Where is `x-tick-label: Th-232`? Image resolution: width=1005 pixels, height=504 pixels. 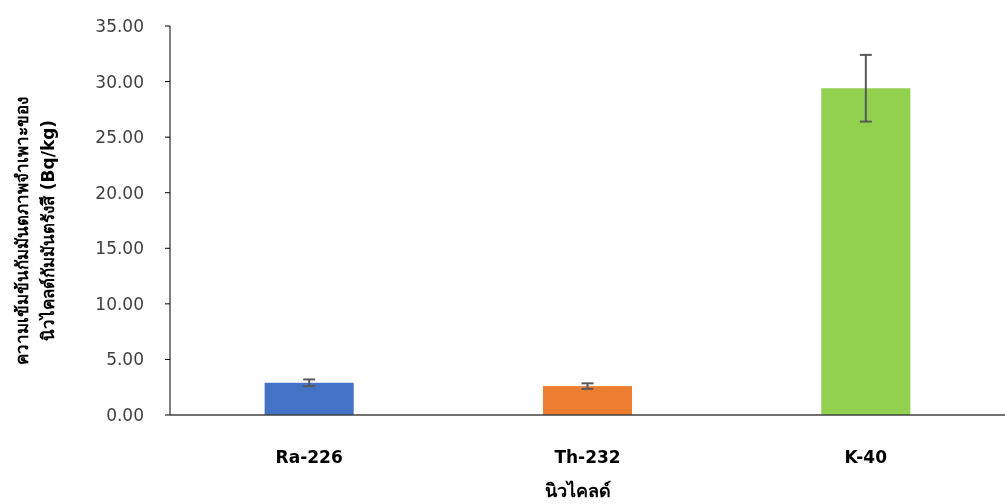 x-tick-label: Th-232 is located at coordinates (587, 457).